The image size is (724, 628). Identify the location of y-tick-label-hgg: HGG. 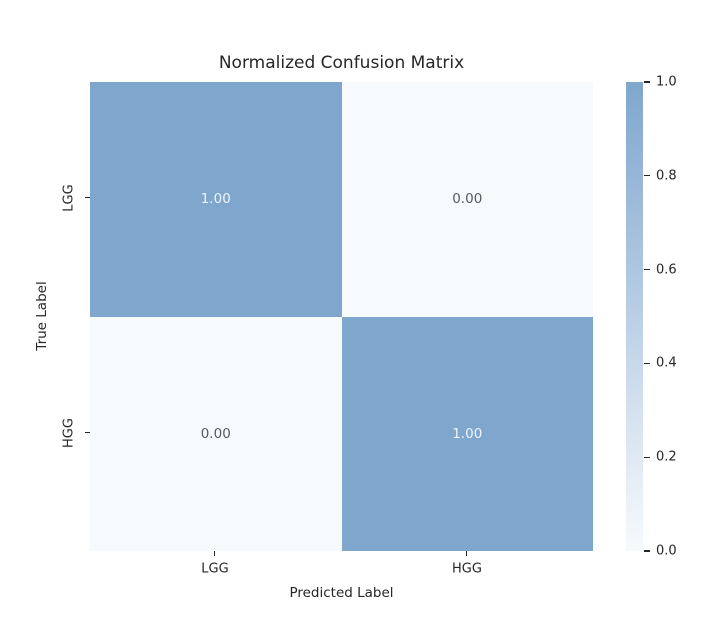
(69, 433).